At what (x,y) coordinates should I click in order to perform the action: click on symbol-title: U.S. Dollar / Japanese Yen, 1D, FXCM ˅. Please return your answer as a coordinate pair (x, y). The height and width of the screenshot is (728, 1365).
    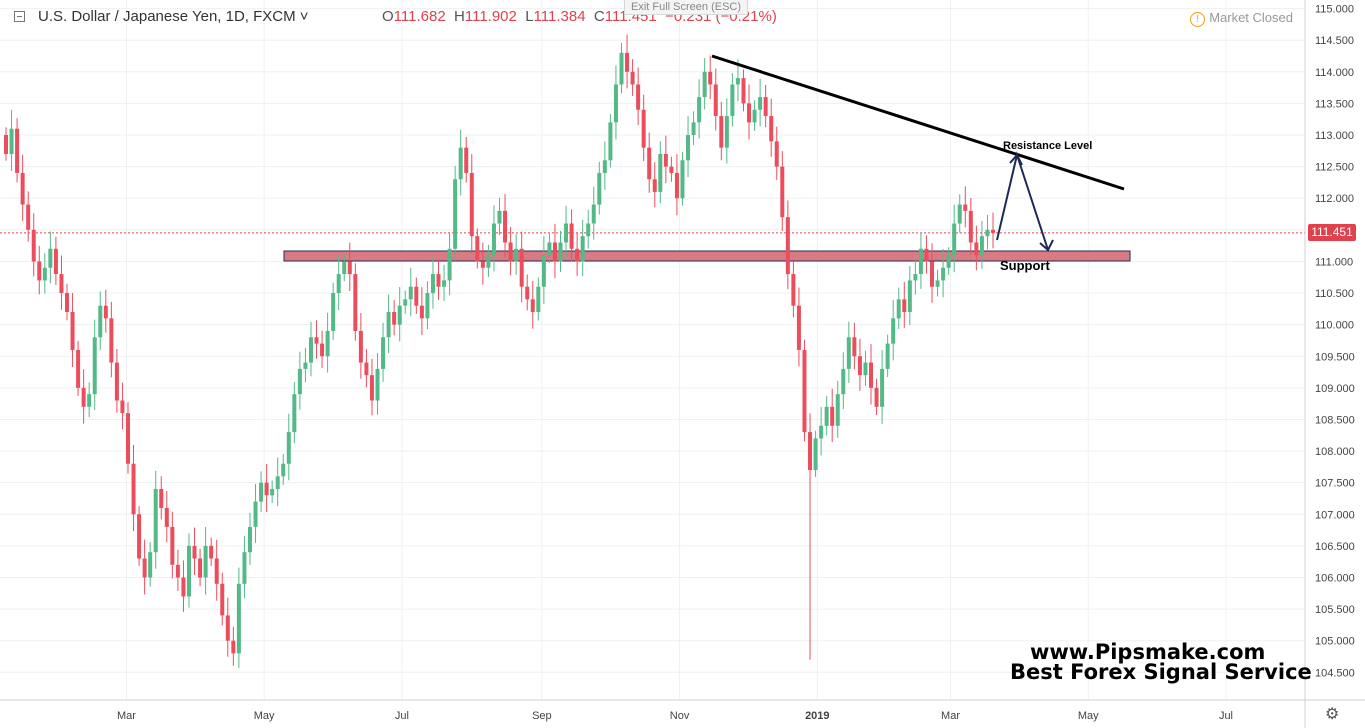
    Looking at the image, I should click on (173, 16).